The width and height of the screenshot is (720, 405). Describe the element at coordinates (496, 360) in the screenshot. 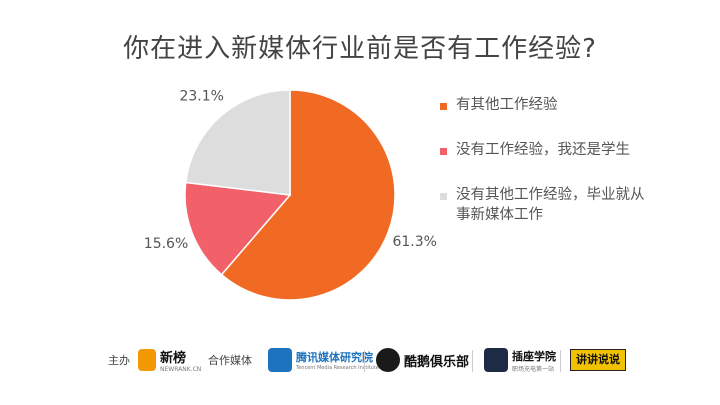

I see `socket-academy-logo-icon` at that location.